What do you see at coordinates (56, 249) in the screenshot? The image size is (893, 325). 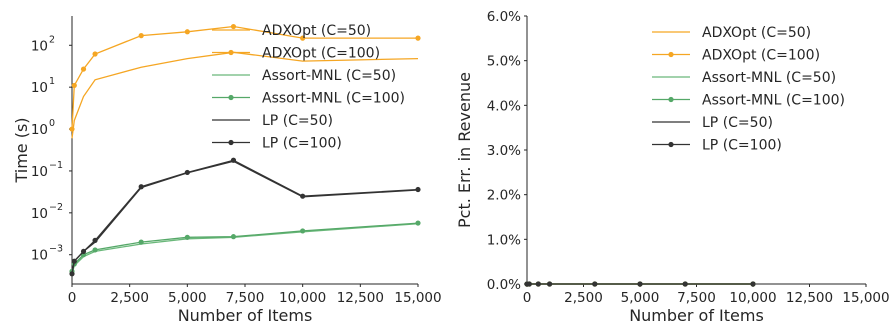 I see `y-tick-exponent: −3` at bounding box center [56, 249].